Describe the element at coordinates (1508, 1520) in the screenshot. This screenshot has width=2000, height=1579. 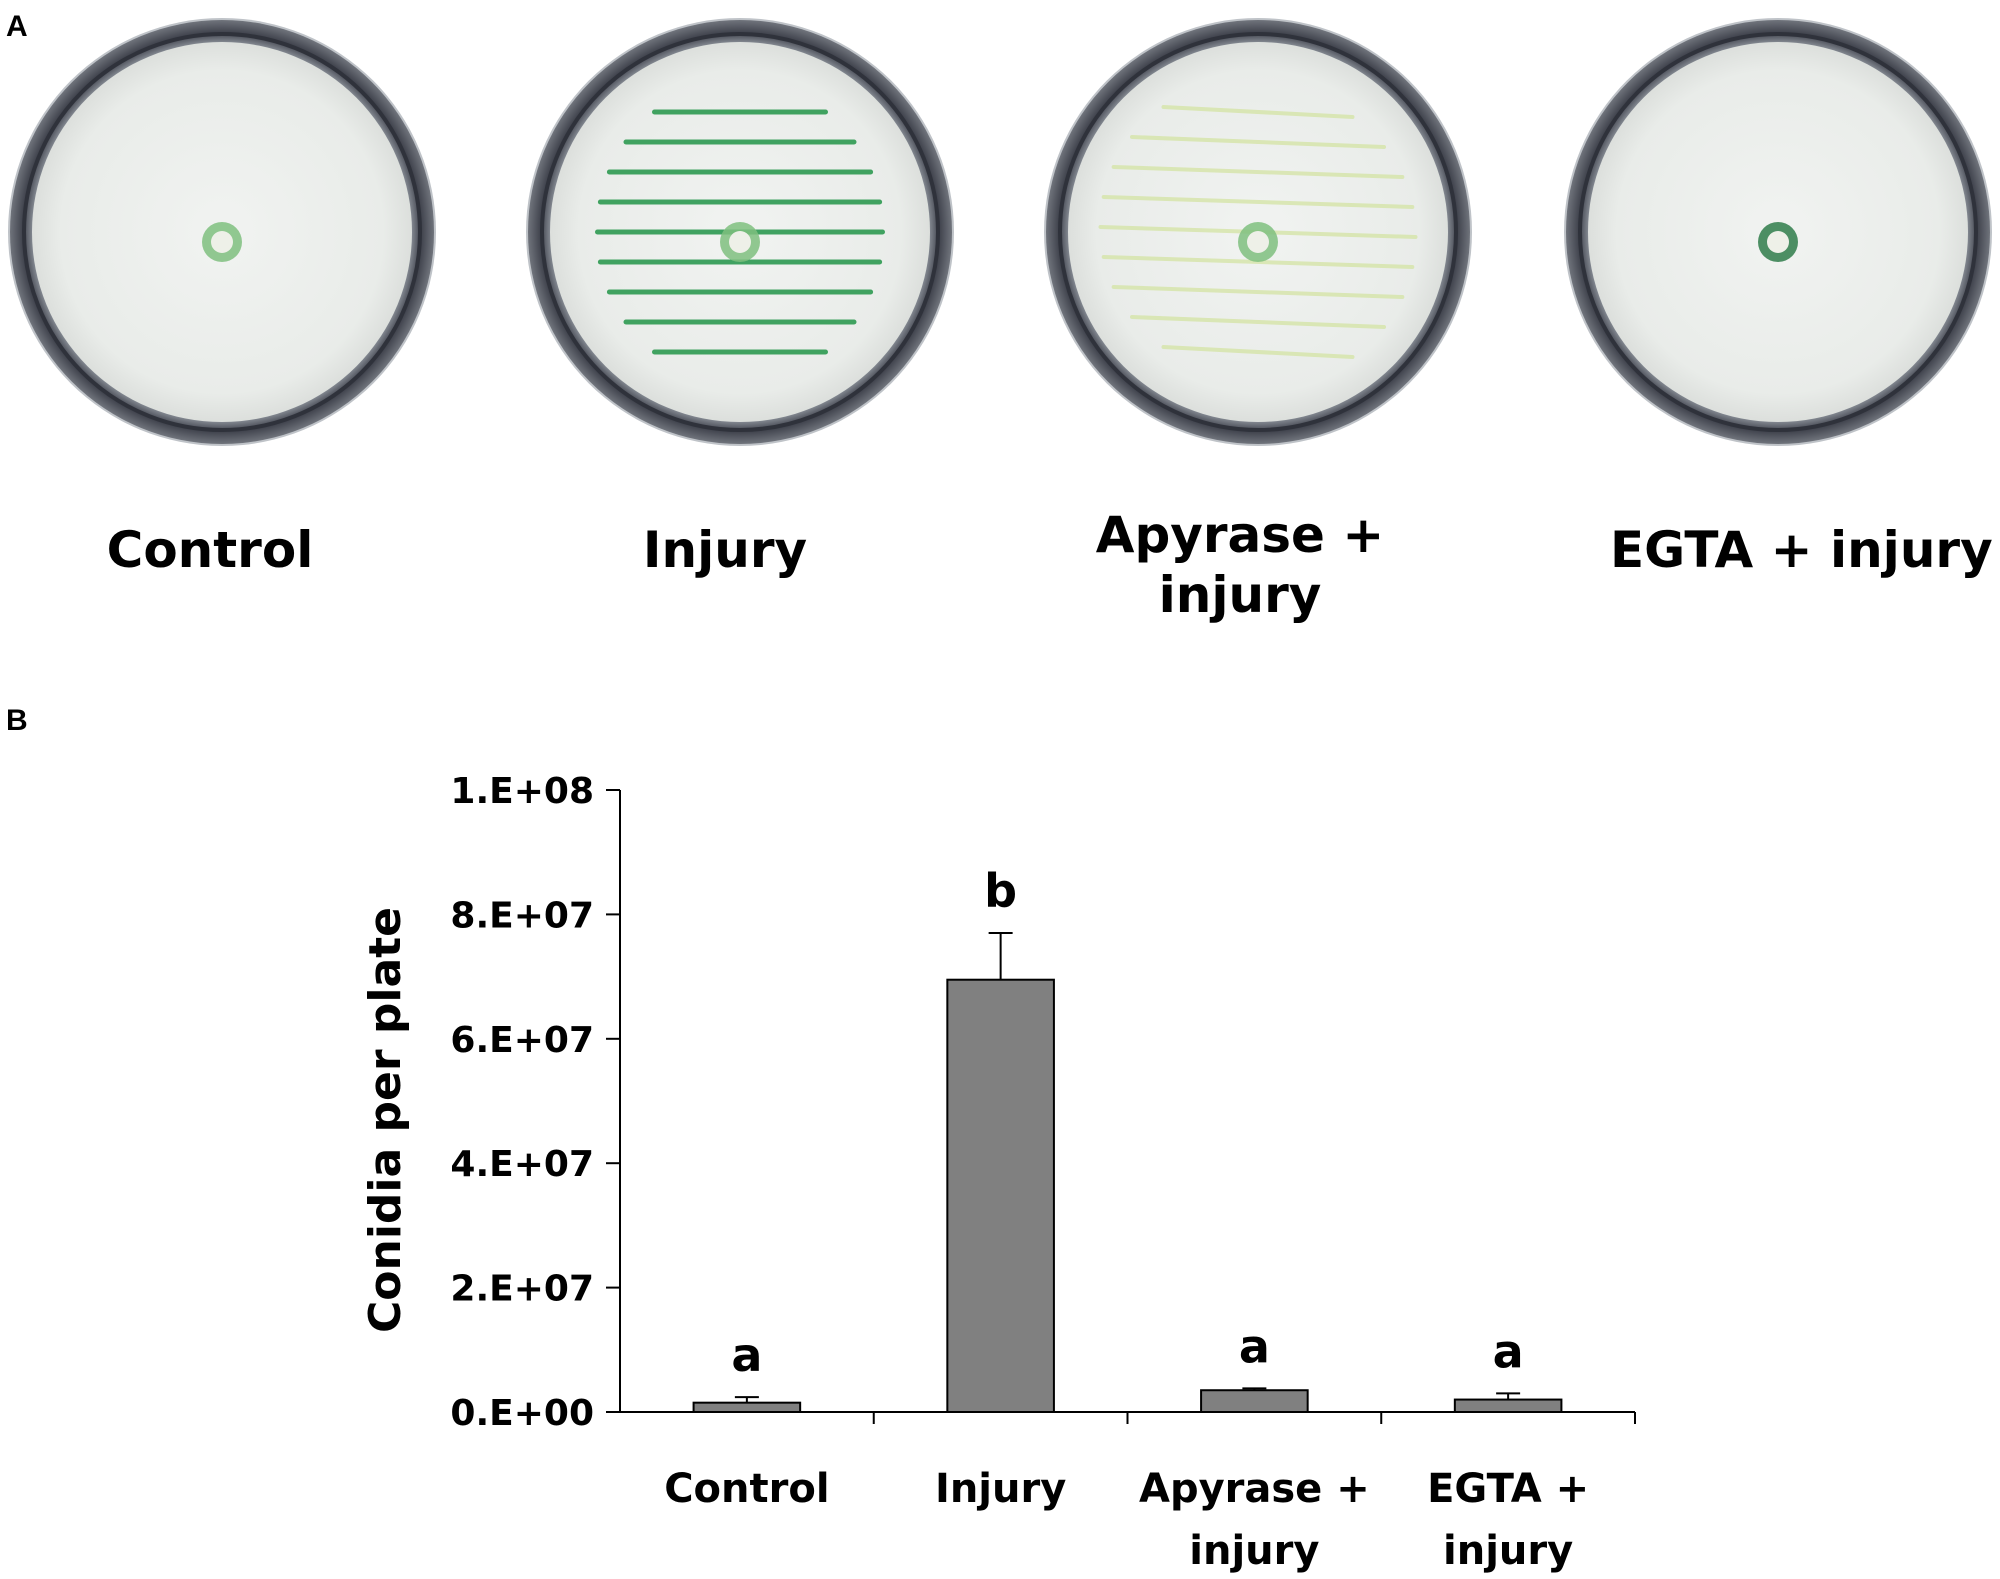
I see `x-tick-label-3: EGTA + injury` at that location.